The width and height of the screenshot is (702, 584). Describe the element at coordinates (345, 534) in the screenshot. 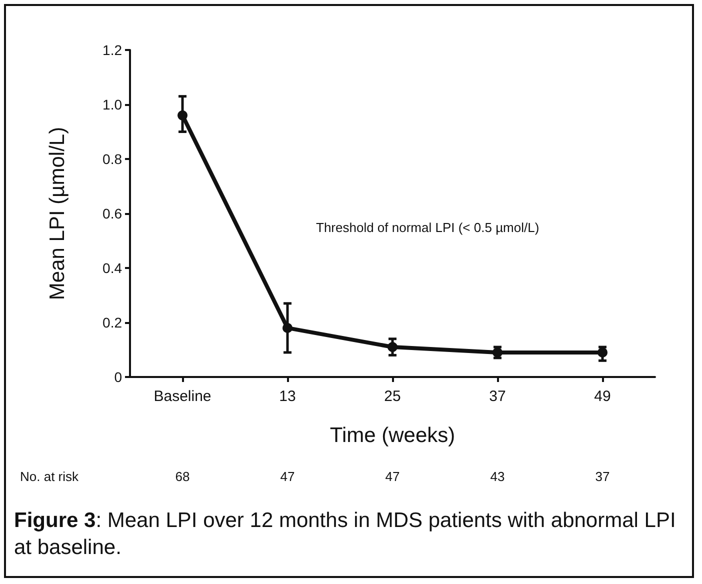

I see `caption: Figure 3: Mean LPI over 12 months in MDS patients with abnormal LPI at baseline.` at that location.